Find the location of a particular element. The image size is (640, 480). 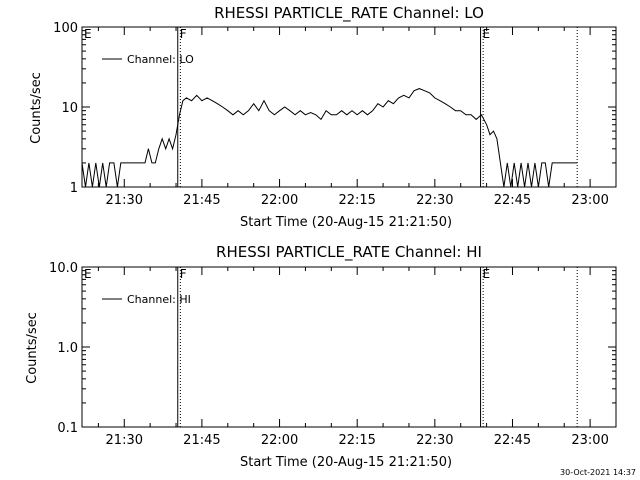

legend-label: Channel: LO is located at coordinates (160, 59).